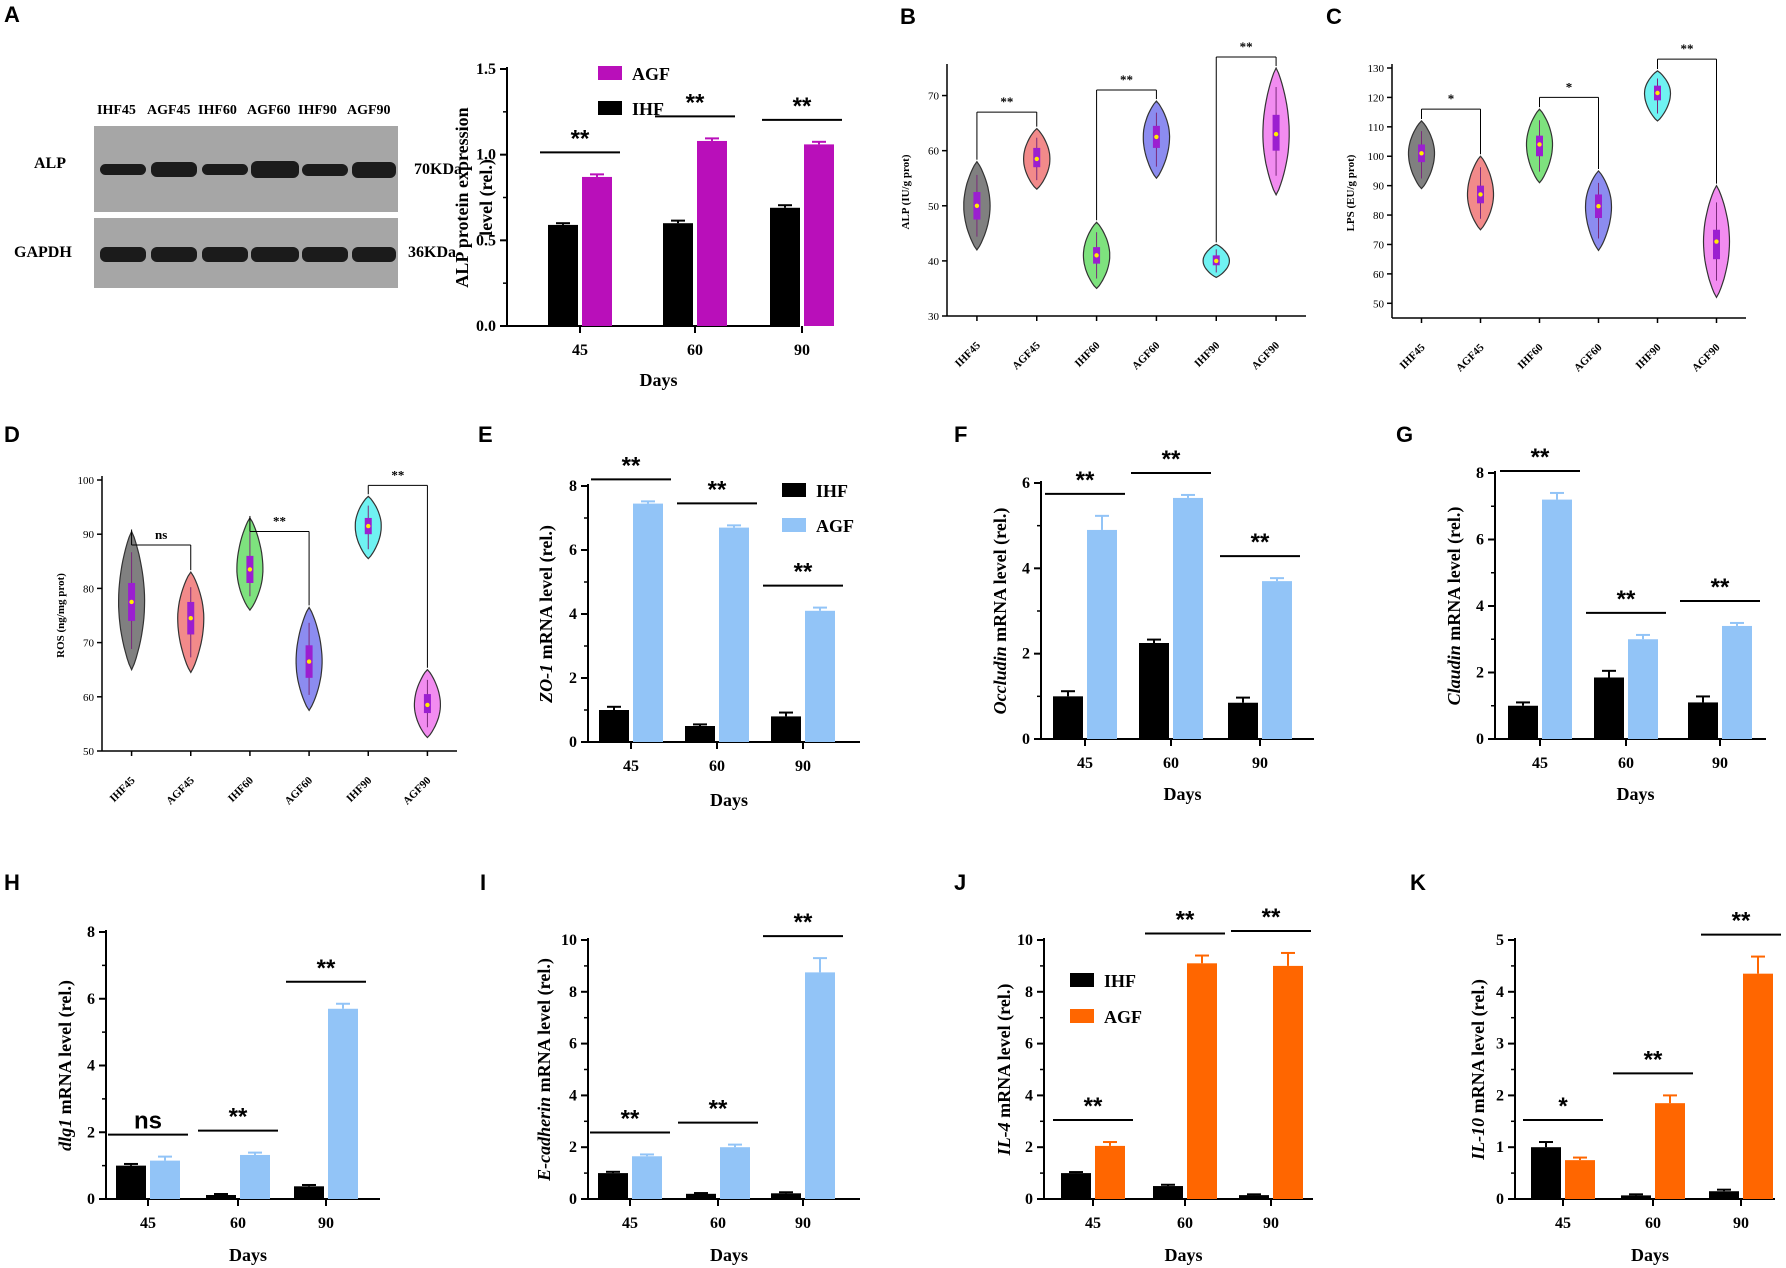 The width and height of the screenshot is (1786, 1268). What do you see at coordinates (908, 16) in the screenshot?
I see `panel-label-b: B` at bounding box center [908, 16].